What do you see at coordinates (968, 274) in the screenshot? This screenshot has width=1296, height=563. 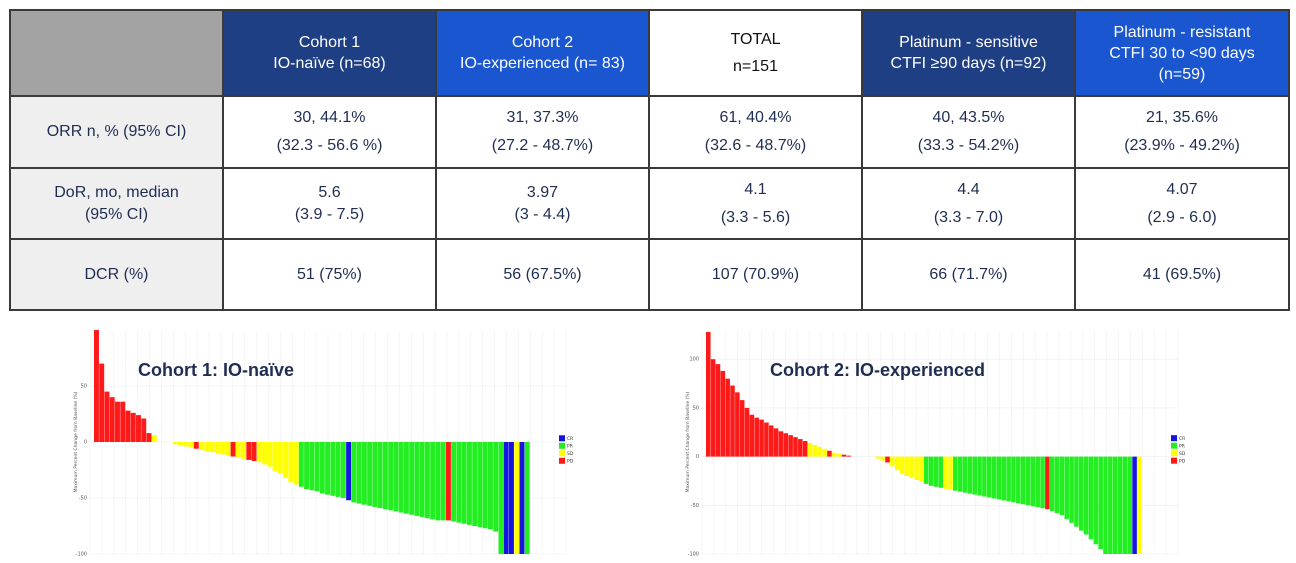 I see `cell-value: 66 (71.7%)` at bounding box center [968, 274].